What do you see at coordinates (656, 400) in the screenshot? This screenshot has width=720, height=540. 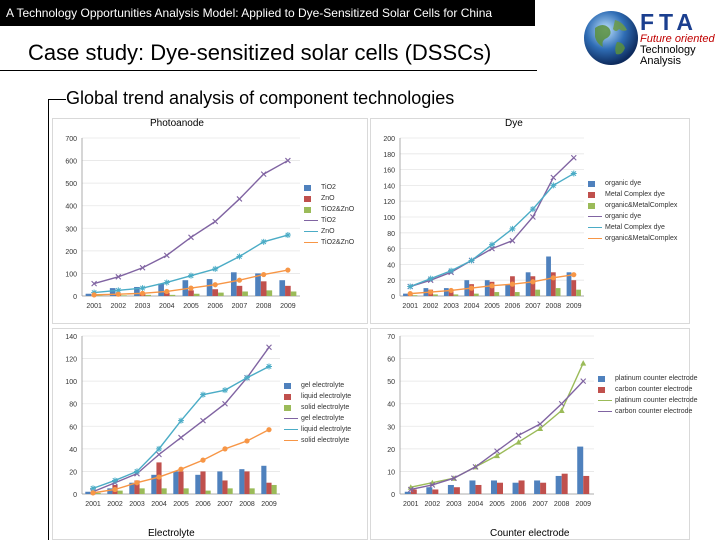 I see `legend-label: platinum counter electrode` at bounding box center [656, 400].